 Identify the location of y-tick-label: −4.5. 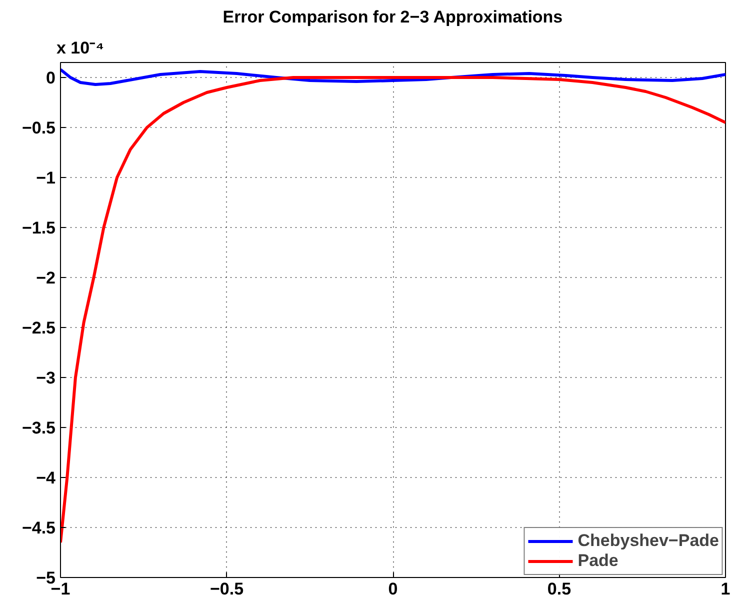
(39, 528).